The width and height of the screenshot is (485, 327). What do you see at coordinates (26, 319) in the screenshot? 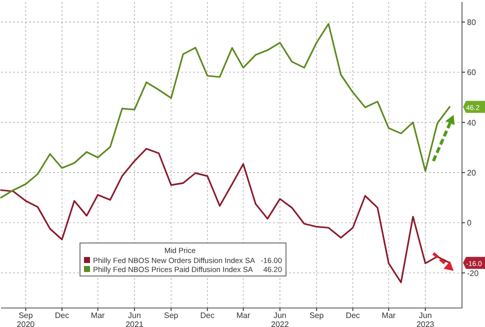
I see `x-tick-label: Sep 2020` at bounding box center [26, 319].